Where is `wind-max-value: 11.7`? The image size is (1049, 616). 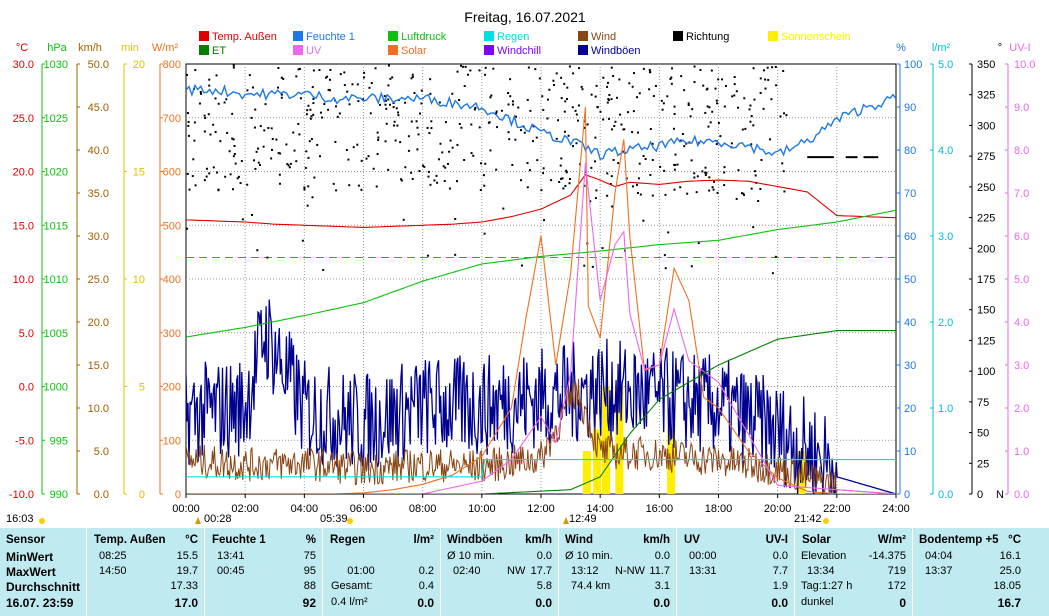
wind-max-value: 11.7 is located at coordinates (659, 571).